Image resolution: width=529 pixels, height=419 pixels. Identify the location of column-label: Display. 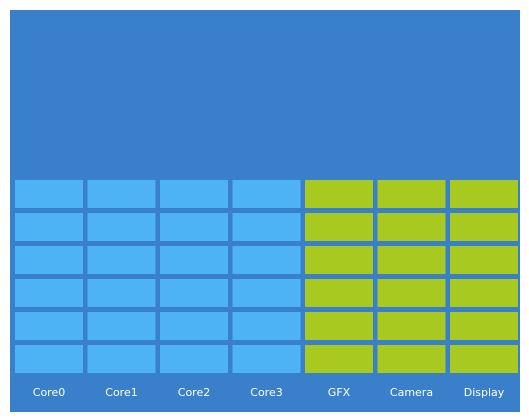
(484, 392).